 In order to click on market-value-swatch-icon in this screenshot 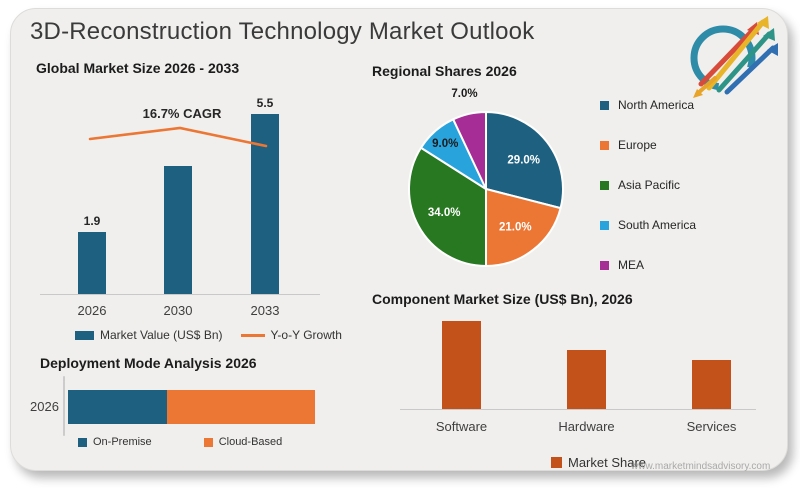, I will do `click(84, 335)`.